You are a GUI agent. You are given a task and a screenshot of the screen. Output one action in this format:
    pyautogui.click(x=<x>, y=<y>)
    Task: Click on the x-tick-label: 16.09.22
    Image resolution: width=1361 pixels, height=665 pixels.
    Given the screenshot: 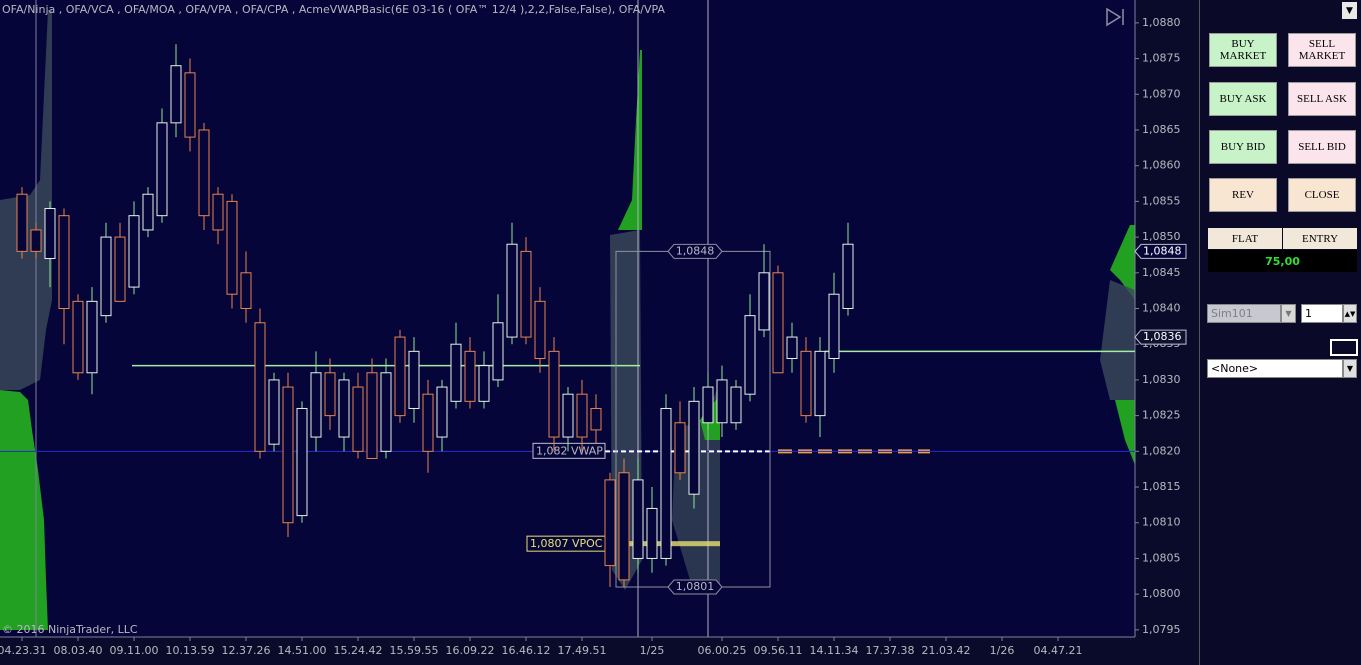 What is the action you would take?
    pyautogui.click(x=470, y=650)
    